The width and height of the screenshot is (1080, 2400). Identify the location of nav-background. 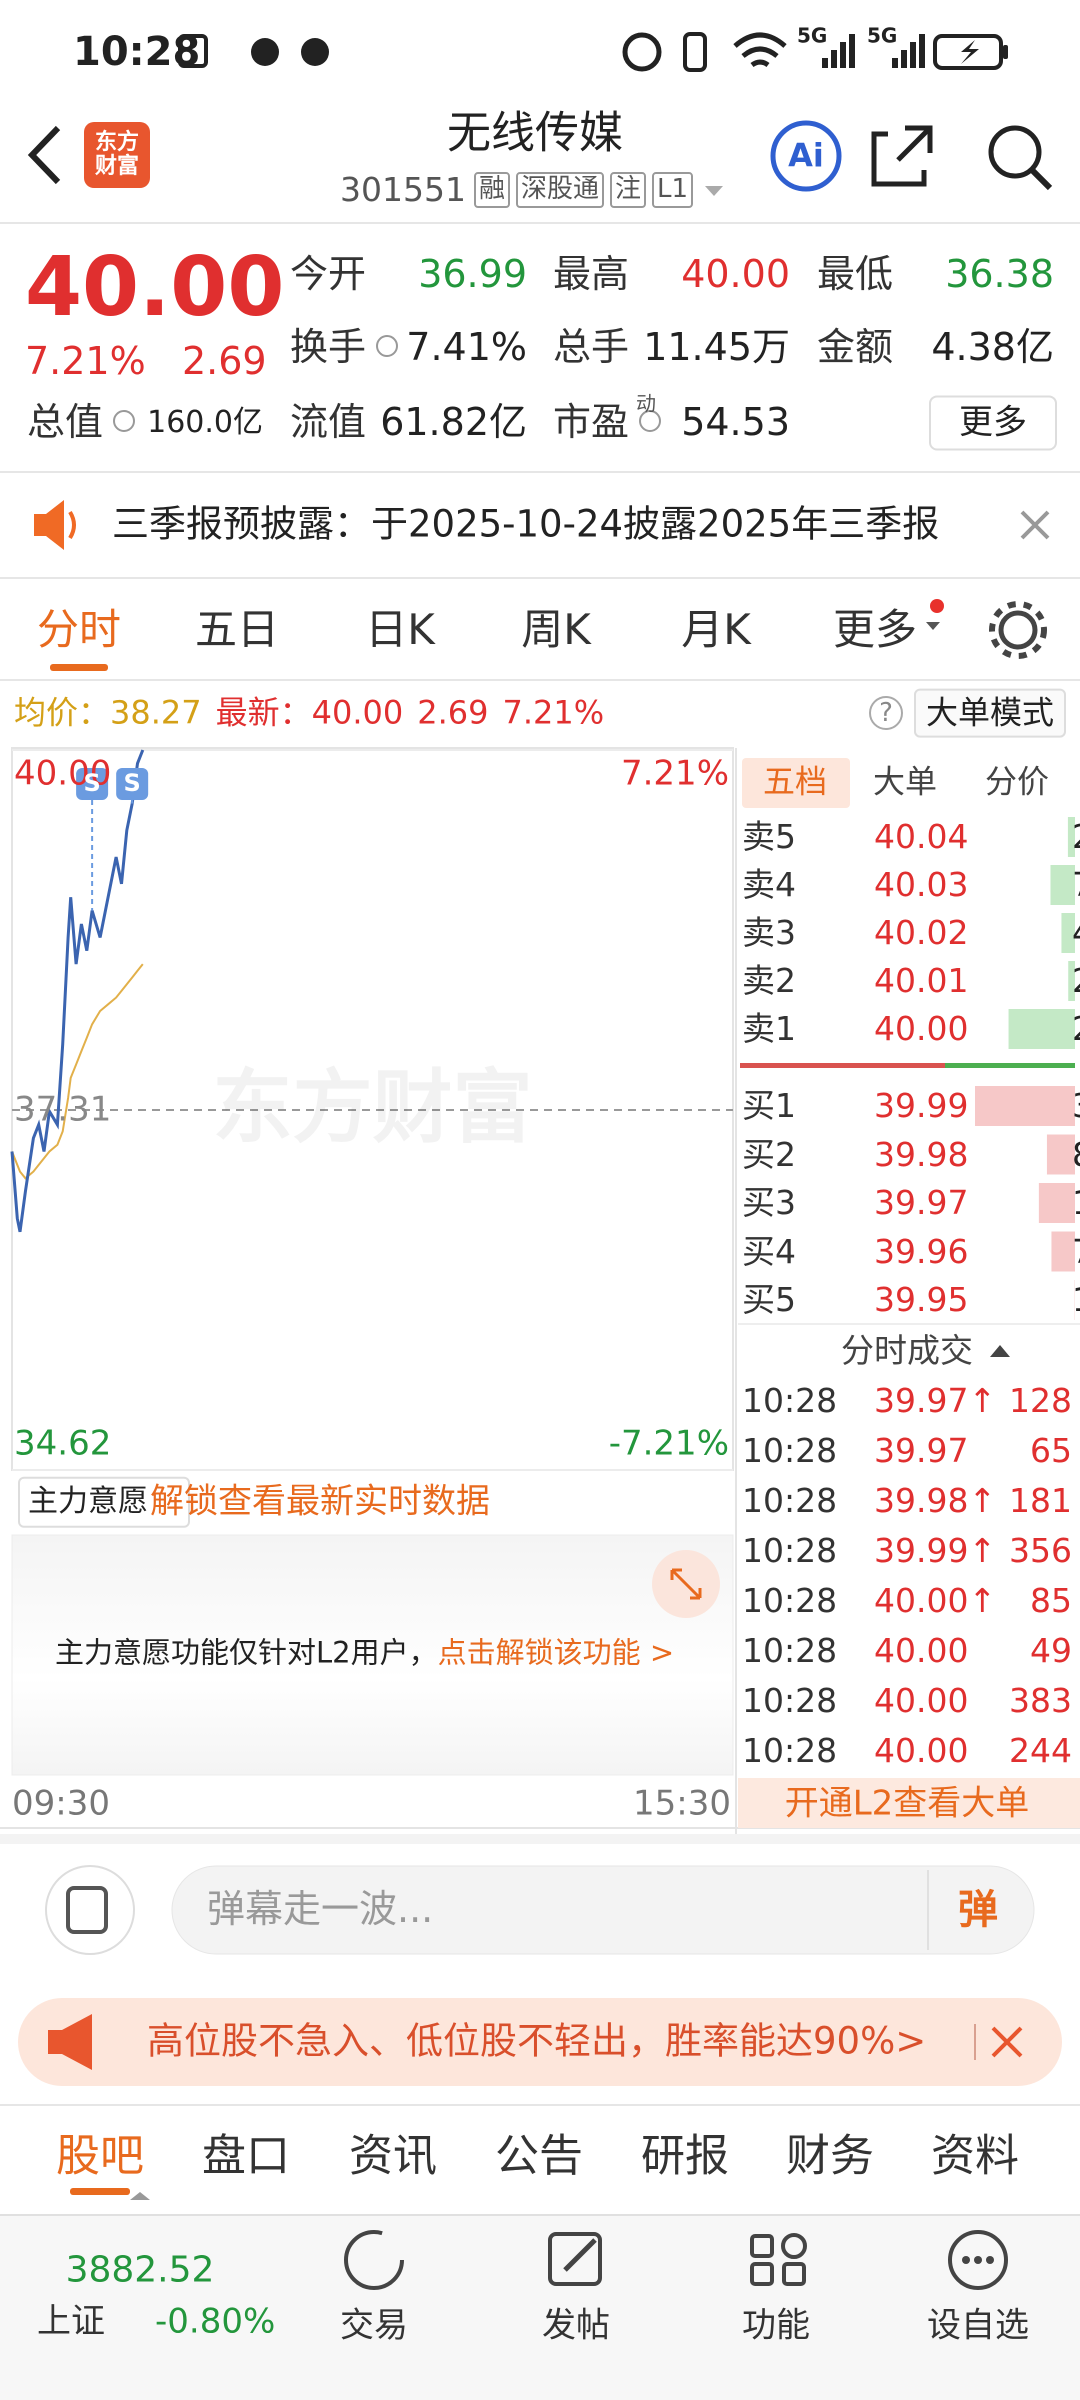
(540, 2307).